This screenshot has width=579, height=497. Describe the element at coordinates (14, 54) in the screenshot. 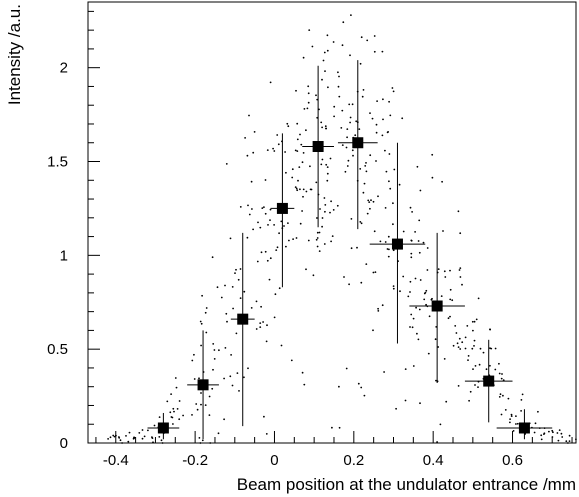

I see `y-axis-label: Intensity /a.u.` at that location.